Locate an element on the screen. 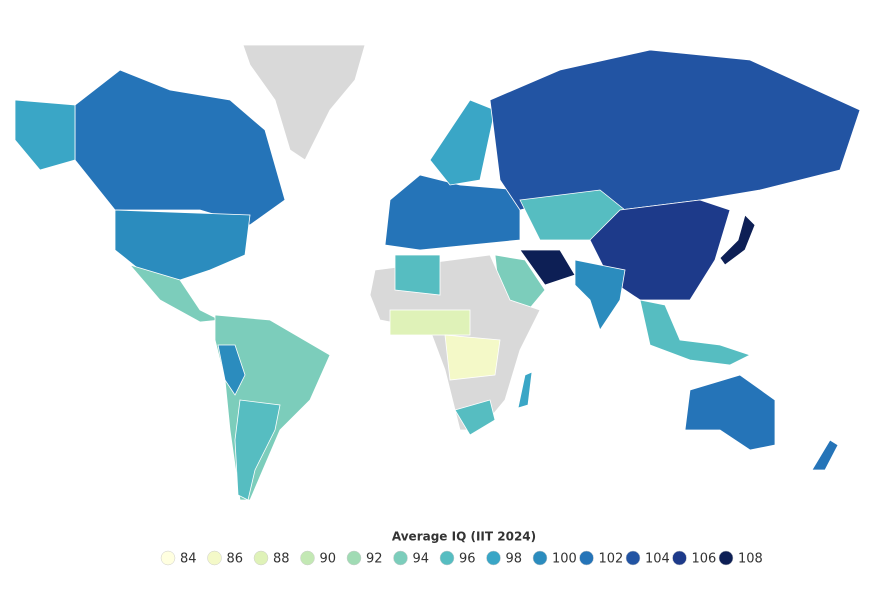 The height and width of the screenshot is (600, 874). new-zealand is located at coordinates (825, 455).